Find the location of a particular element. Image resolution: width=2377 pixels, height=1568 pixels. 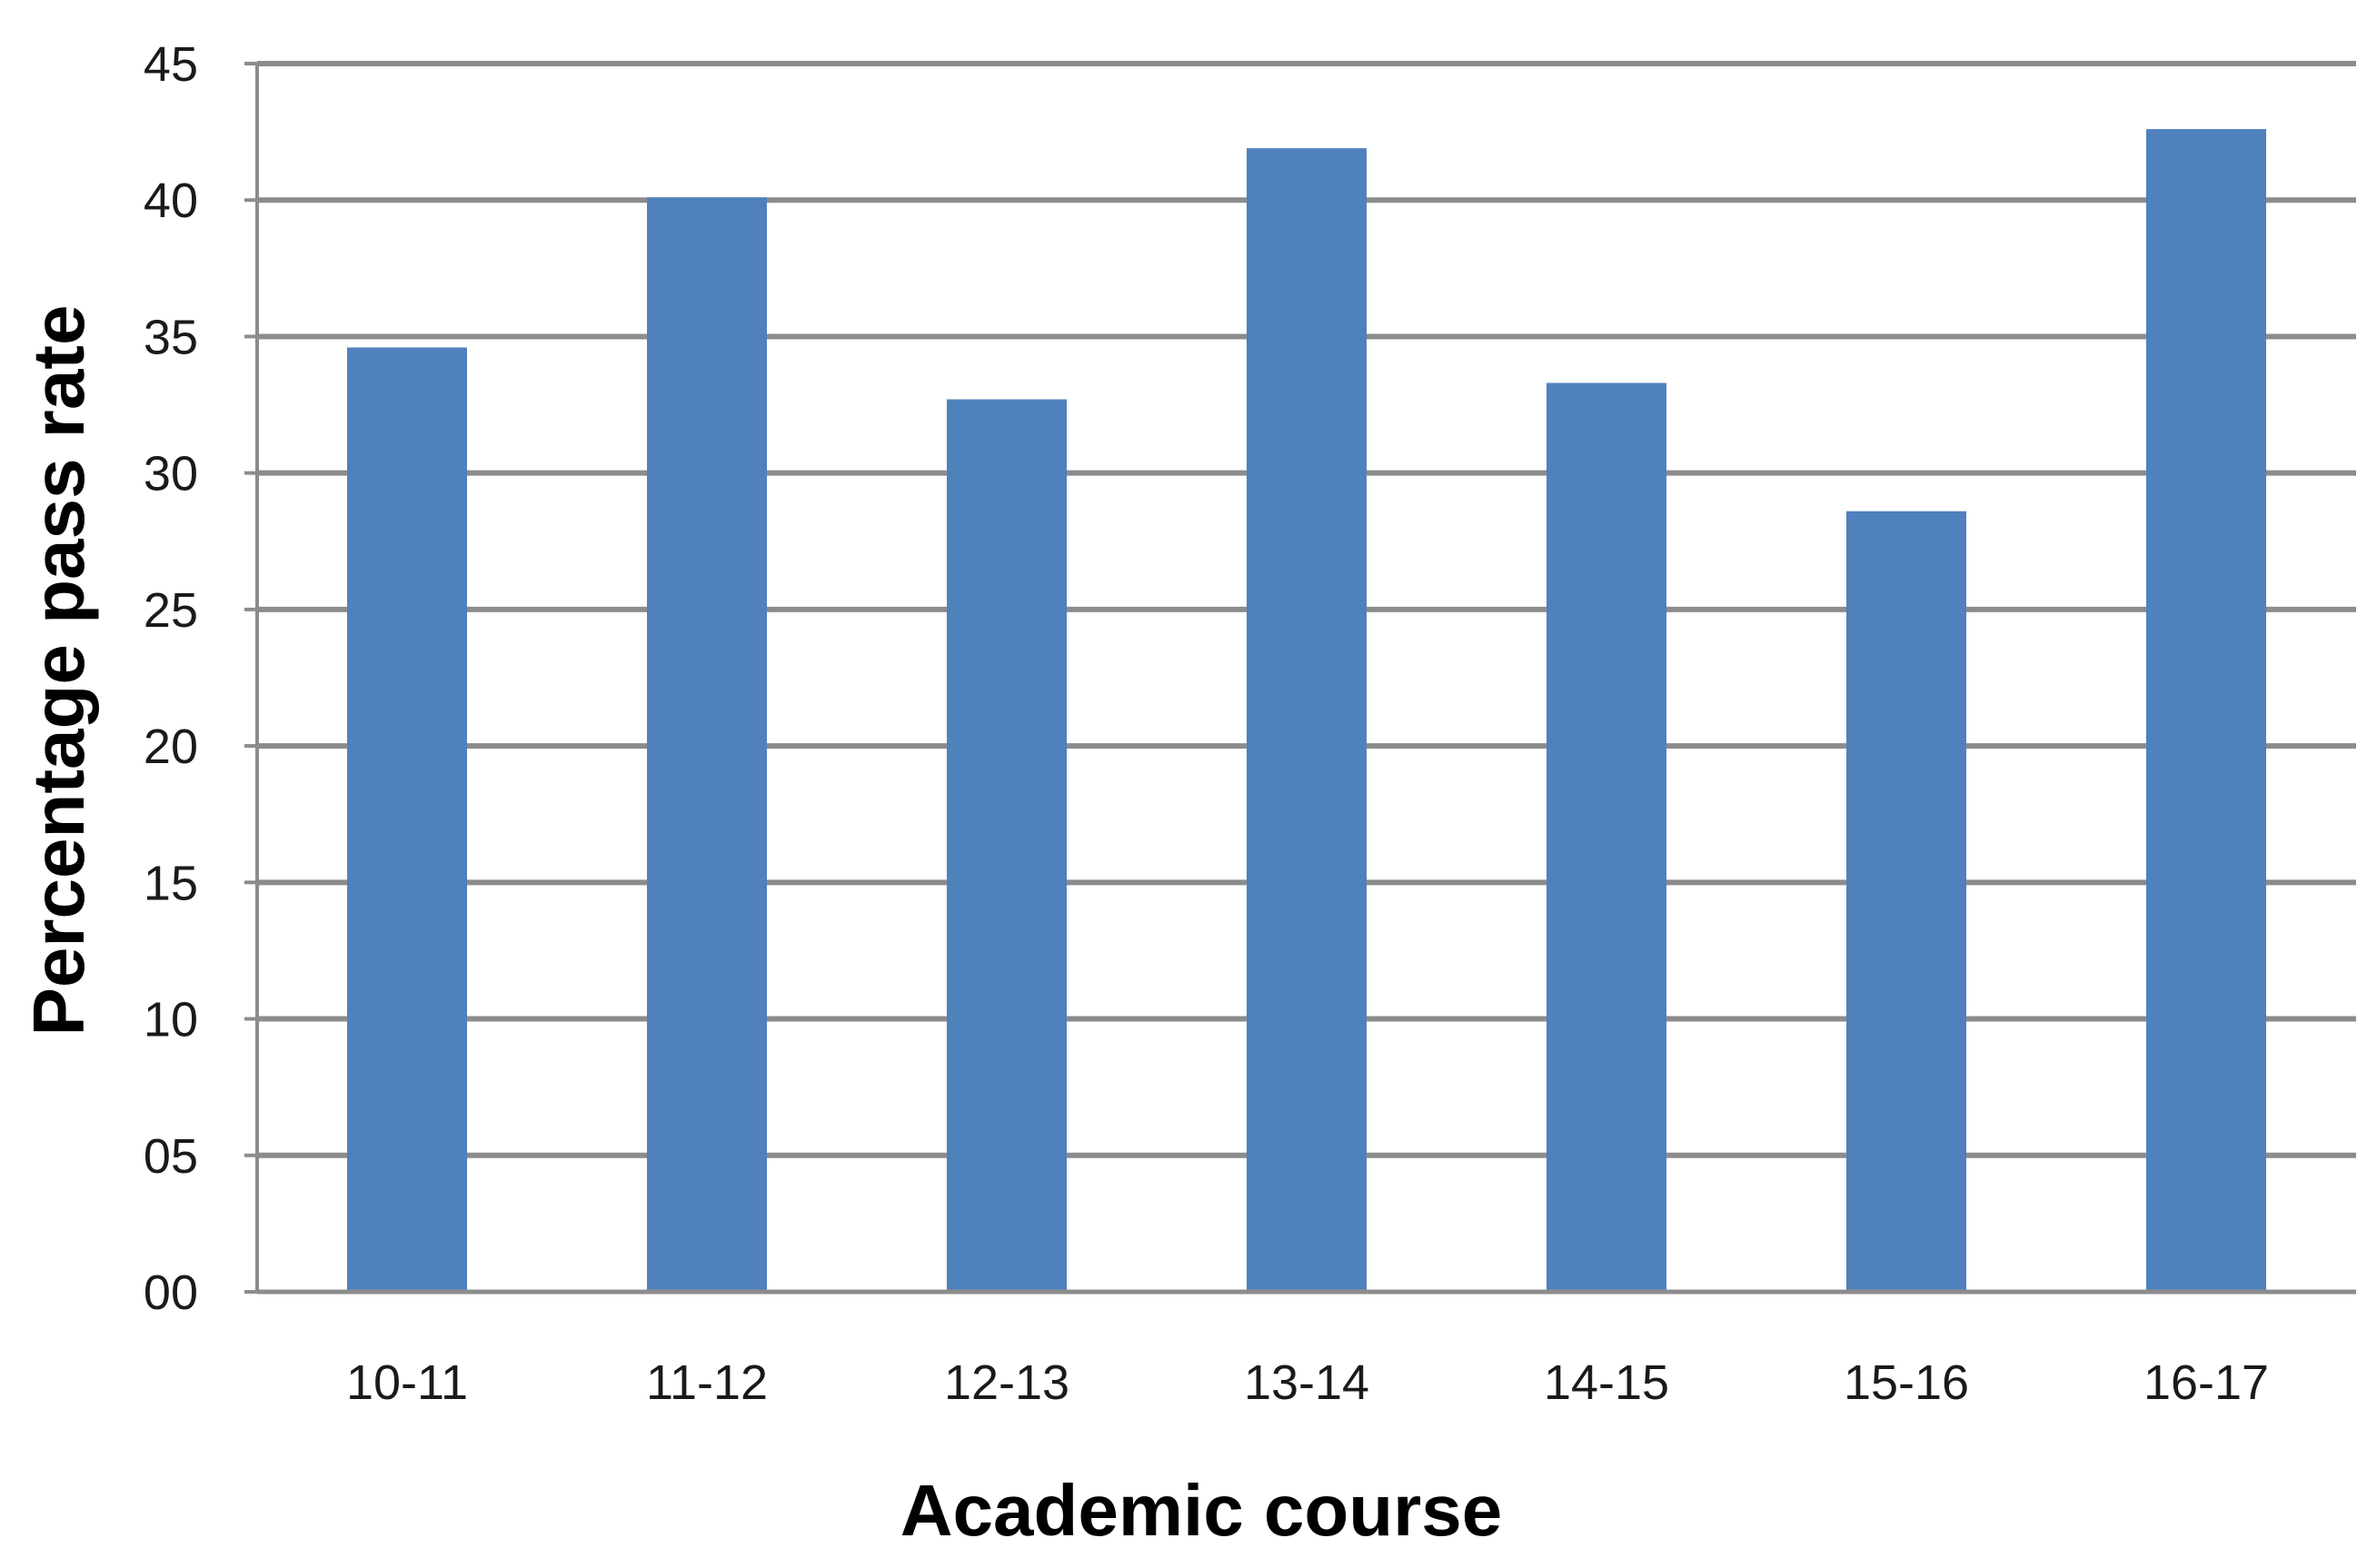

x-tick-labels: 10-11 11-12 12-13 13-14 14-15 15-16 16-17 is located at coordinates (1307, 1382).